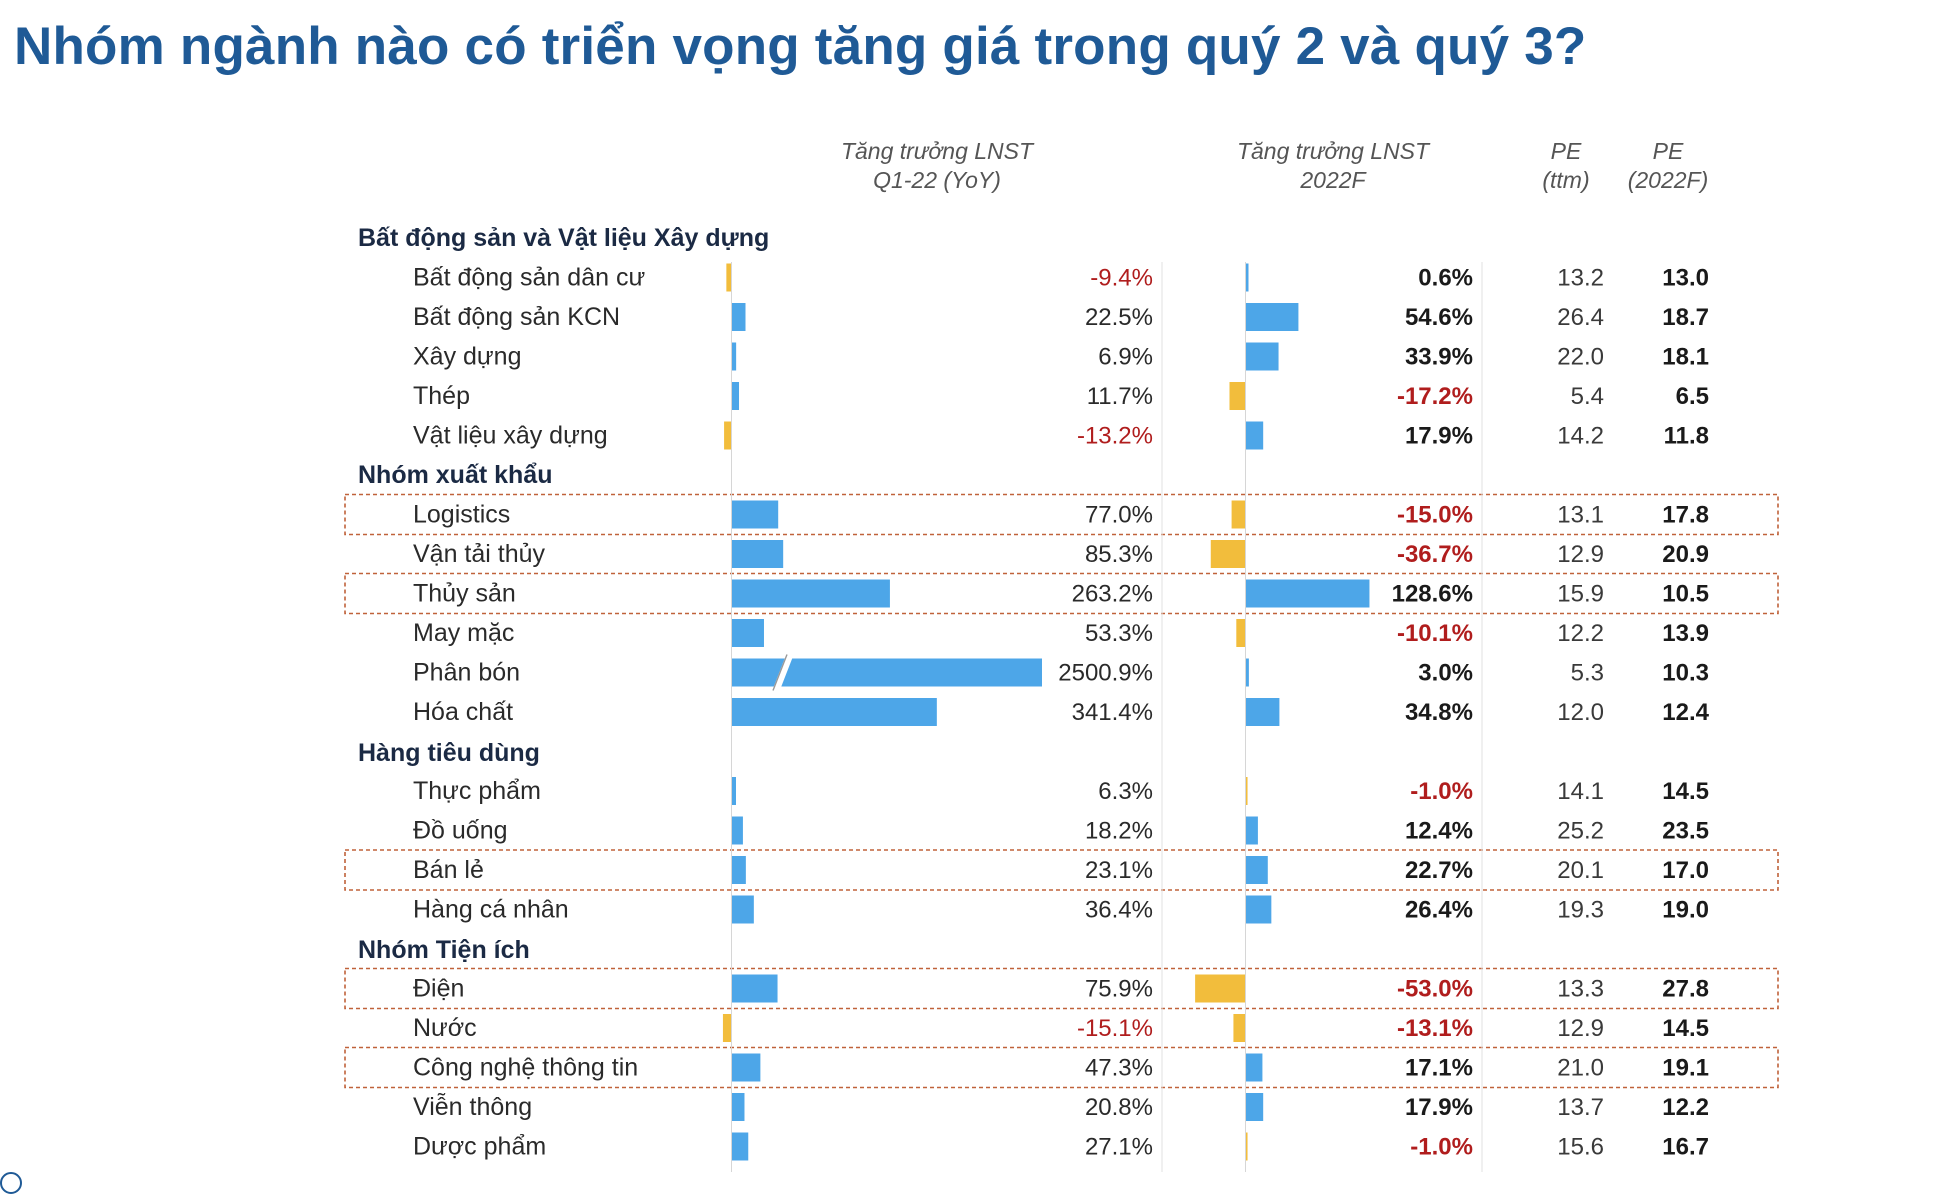  I want to click on column-header: (ttm), so click(1565, 180).